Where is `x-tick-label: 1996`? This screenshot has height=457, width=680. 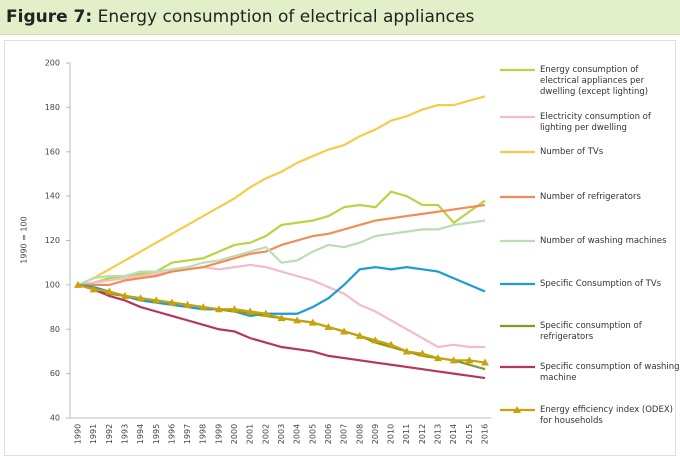
x-tick-label: 1996 is located at coordinates (171, 434).